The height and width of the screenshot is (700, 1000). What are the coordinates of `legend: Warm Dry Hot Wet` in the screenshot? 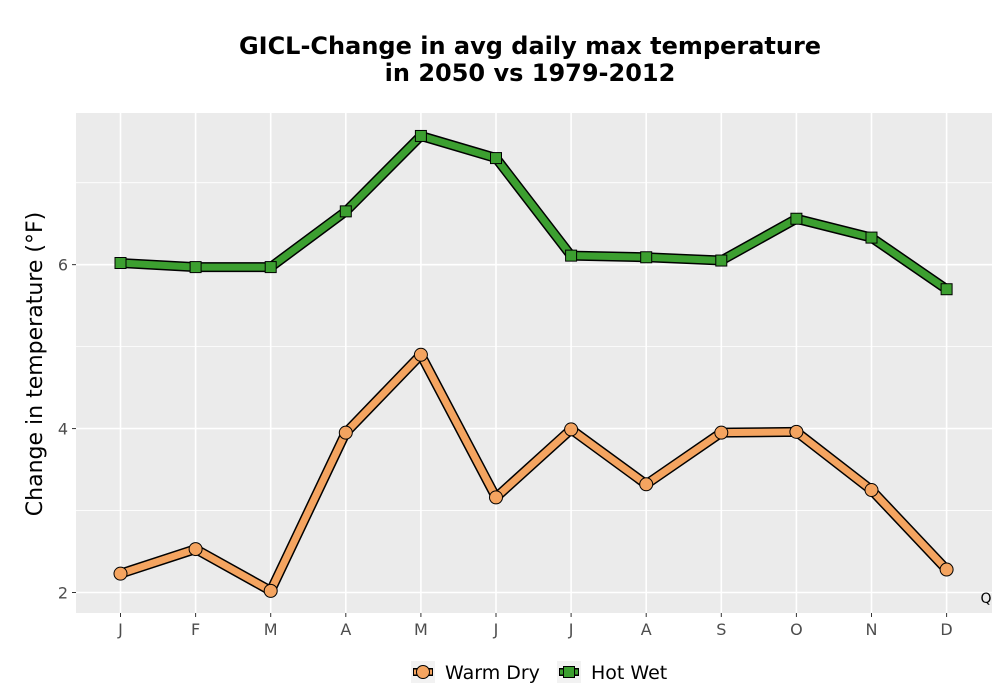 It's located at (539, 672).